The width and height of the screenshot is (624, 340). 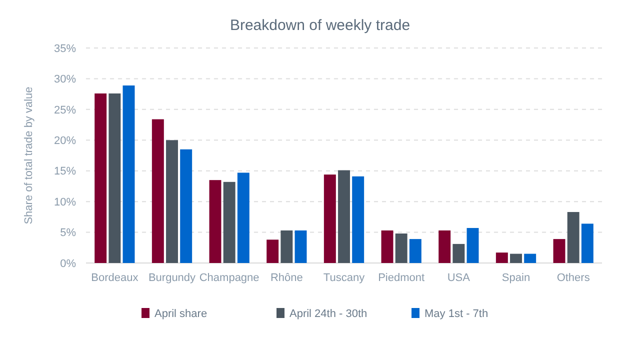 What do you see at coordinates (172, 278) in the screenshot?
I see `x-tick-label: Burgundy` at bounding box center [172, 278].